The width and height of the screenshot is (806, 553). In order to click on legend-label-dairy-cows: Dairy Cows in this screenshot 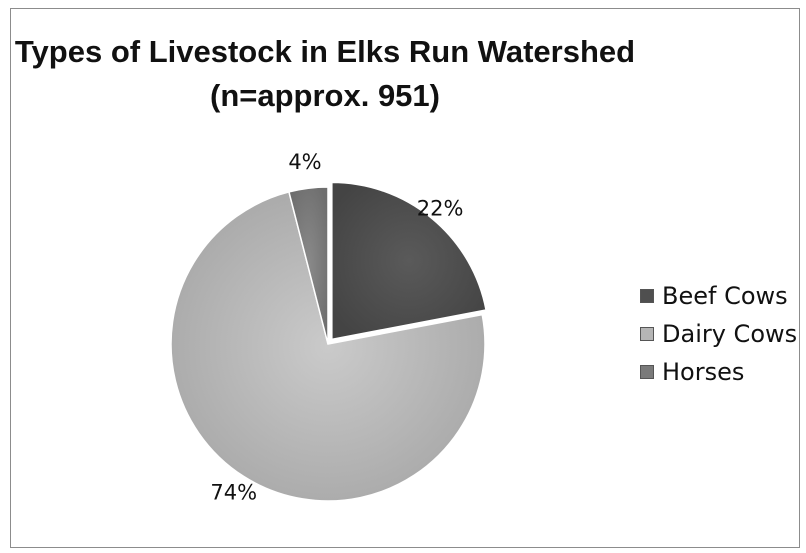, I will do `click(730, 334)`.